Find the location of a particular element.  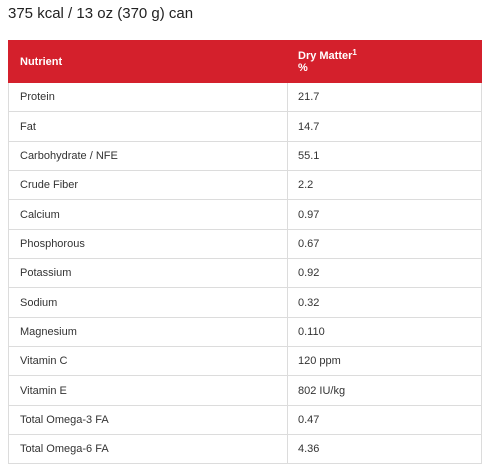

table-row: Vitamin E 802 IU/kg is located at coordinates (245, 390).